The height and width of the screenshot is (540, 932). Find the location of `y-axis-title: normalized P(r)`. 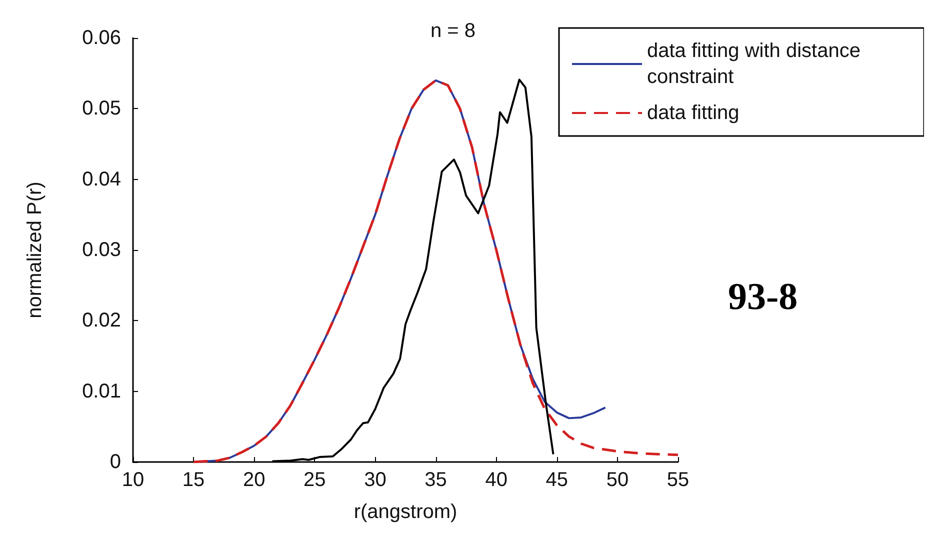

y-axis-title: normalized P(r) is located at coordinates (35, 250).